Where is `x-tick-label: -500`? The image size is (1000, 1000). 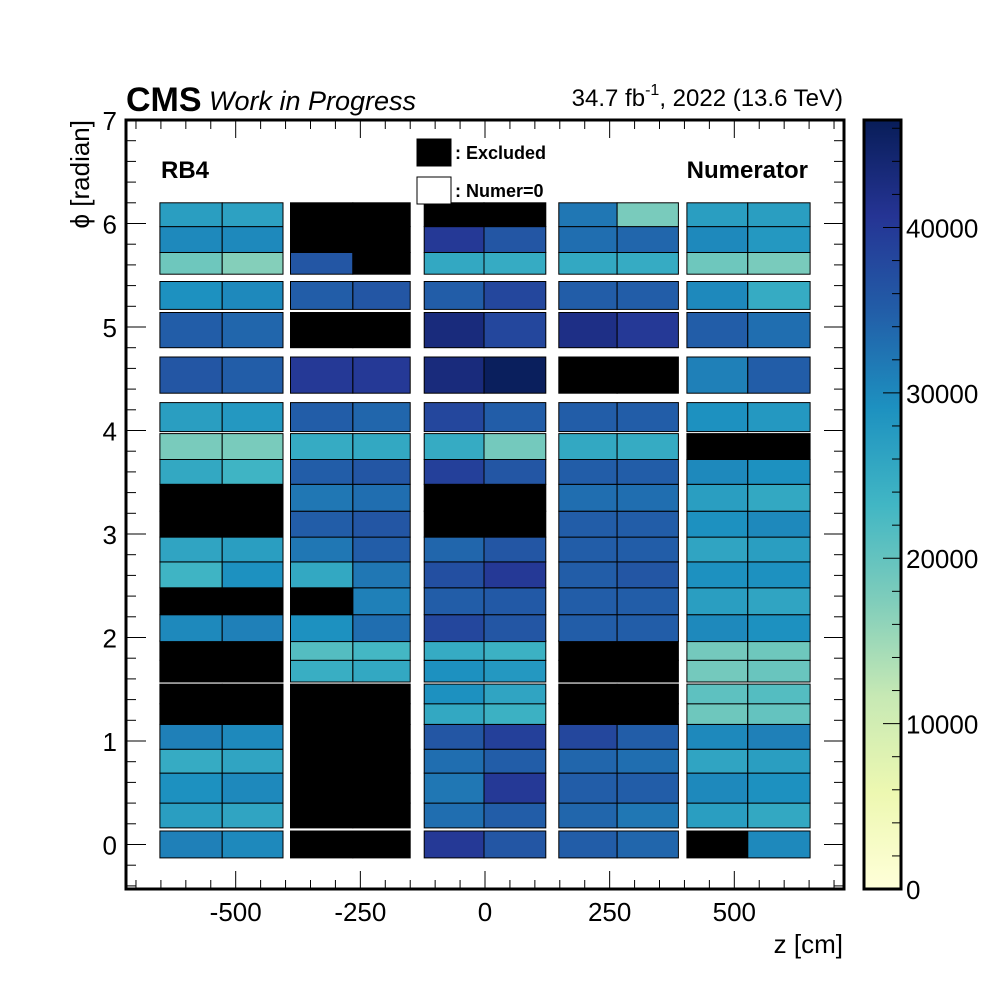
x-tick-label: -500 is located at coordinates (236, 912).